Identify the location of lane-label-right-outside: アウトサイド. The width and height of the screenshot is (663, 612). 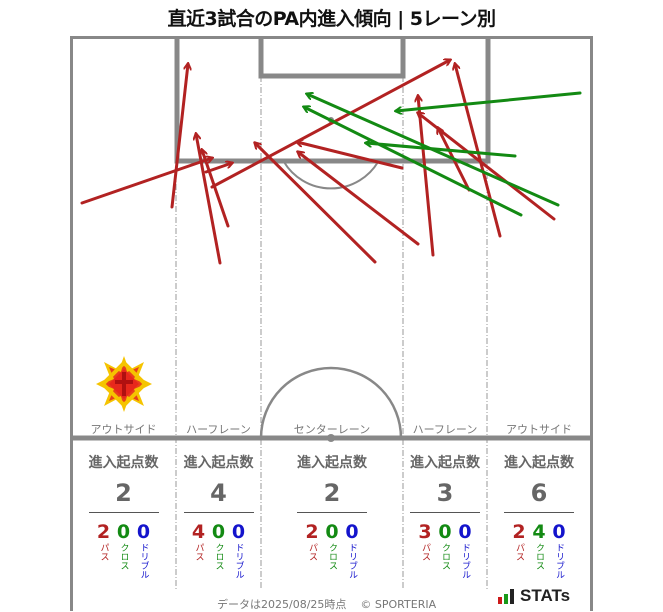
(539, 429).